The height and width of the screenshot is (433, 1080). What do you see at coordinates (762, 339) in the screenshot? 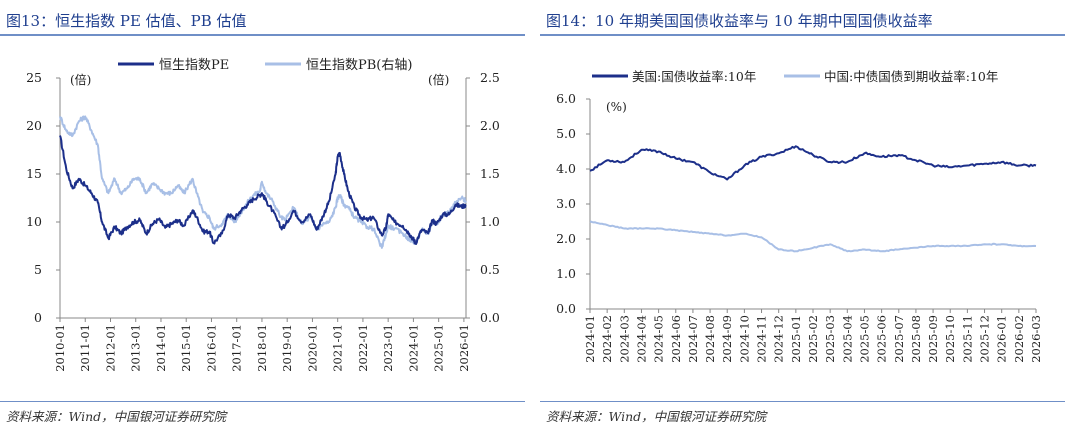
I see `x-tick-label: 2024-11` at bounding box center [762, 339].